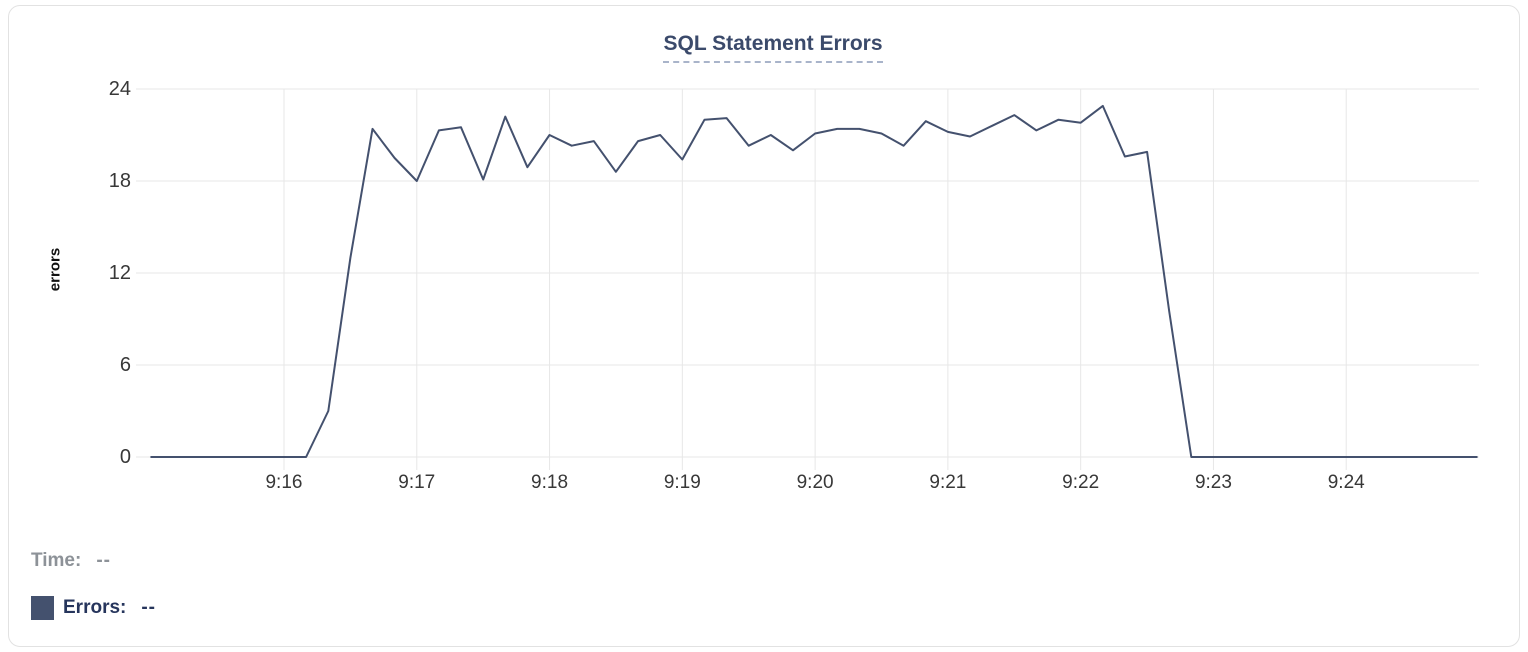 Image resolution: width=1528 pixels, height=652 pixels. Describe the element at coordinates (56, 560) in the screenshot. I see `legend-time-label: Time:` at that location.